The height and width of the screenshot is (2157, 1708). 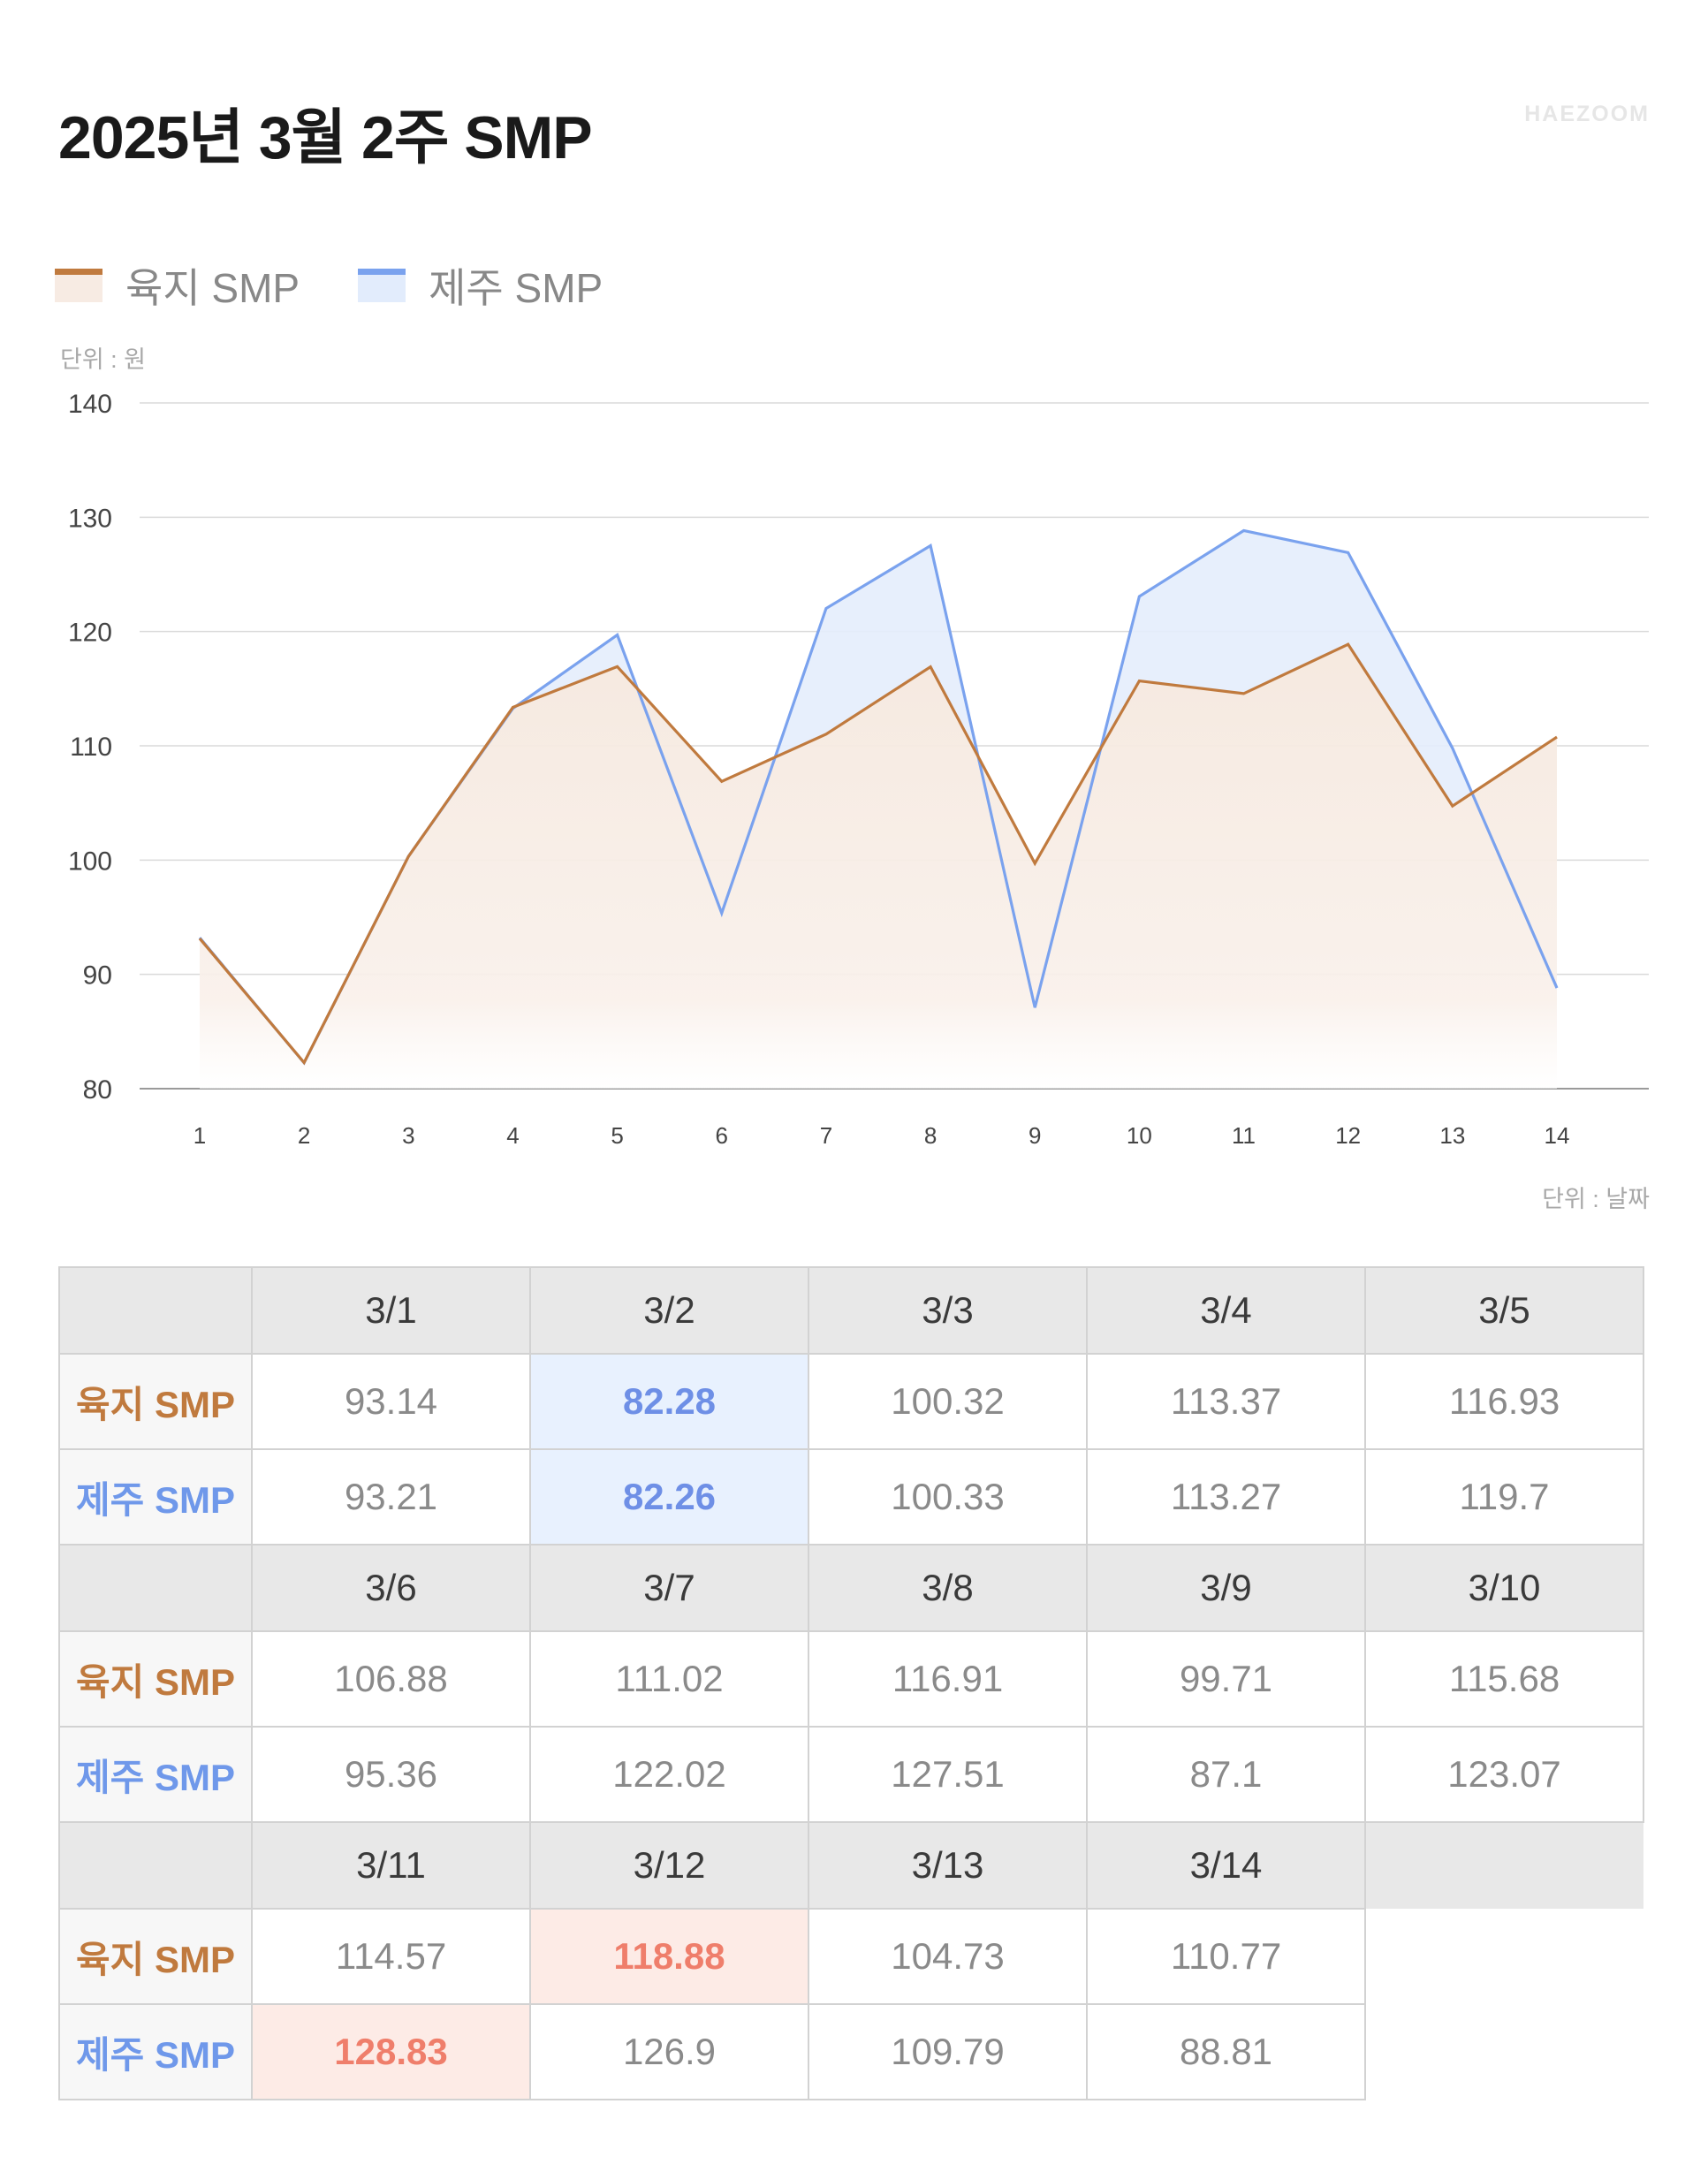 I want to click on value-cell: 93.14, so click(x=391, y=1401).